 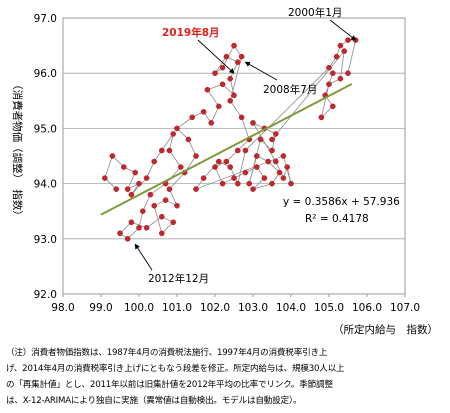 What do you see at coordinates (178, 278) in the screenshot?
I see `annotation-label: 2012年12月` at bounding box center [178, 278].